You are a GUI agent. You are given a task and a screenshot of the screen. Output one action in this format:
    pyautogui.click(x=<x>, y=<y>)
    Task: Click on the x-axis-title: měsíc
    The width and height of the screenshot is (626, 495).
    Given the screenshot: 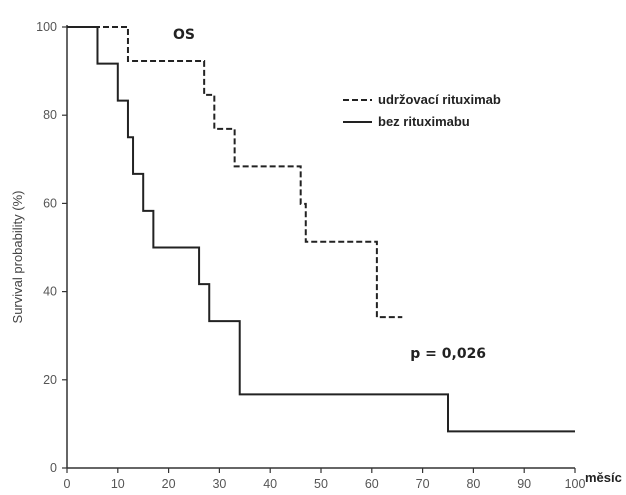 What is the action you would take?
    pyautogui.click(x=603, y=477)
    